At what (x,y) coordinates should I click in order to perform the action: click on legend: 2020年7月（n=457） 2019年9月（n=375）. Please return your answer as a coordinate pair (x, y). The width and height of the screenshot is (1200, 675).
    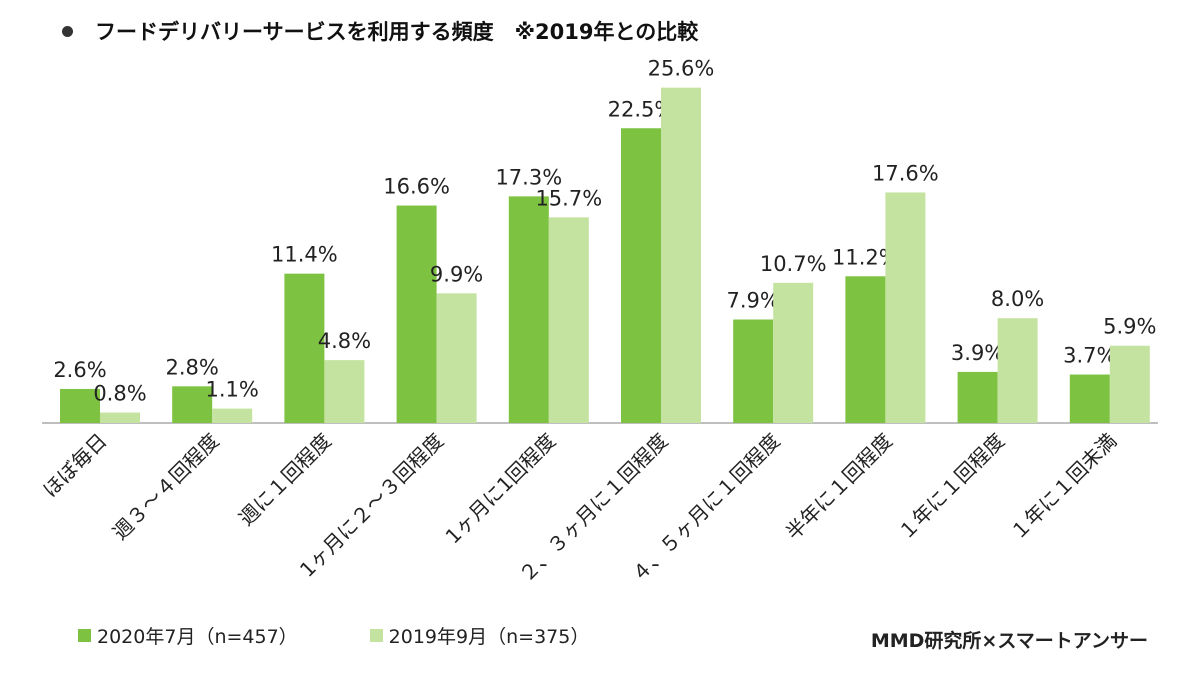
    Looking at the image, I should click on (369, 635).